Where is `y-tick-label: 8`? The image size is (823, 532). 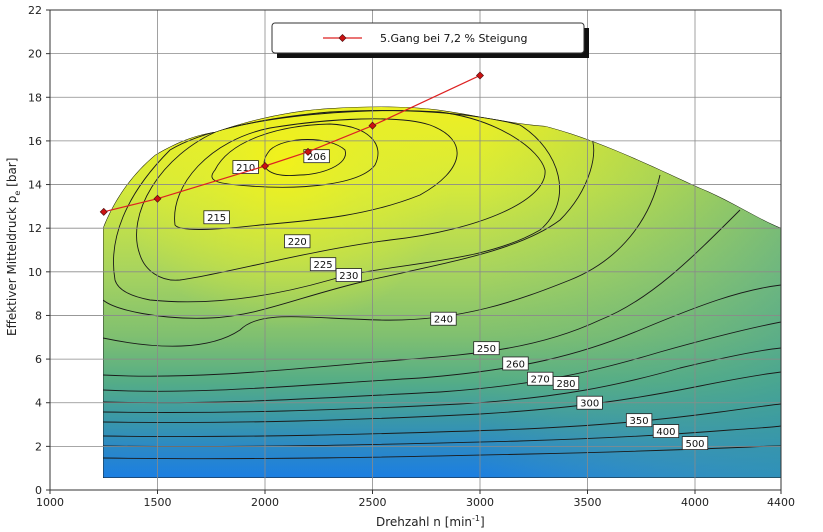 y-tick-label: 8 is located at coordinates (38, 315).